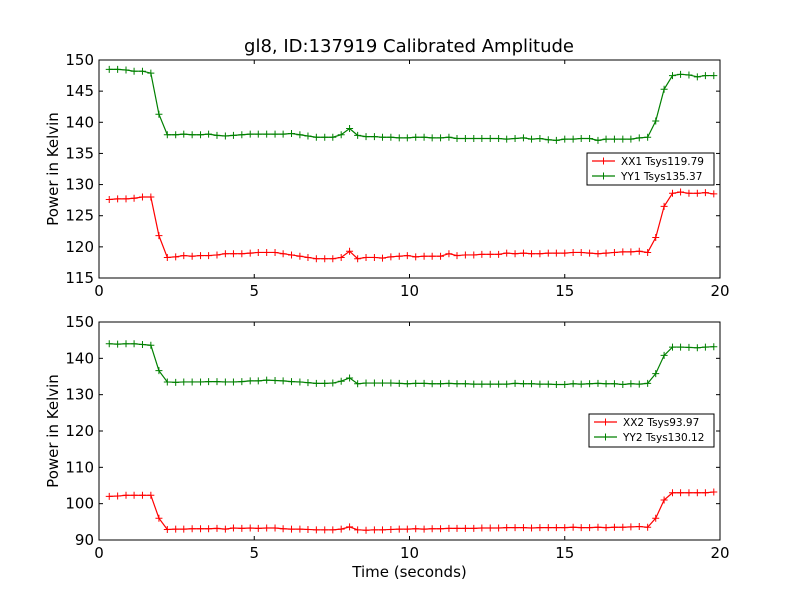 The image size is (800, 600). I want to click on x-tick-label: 5, so click(254, 553).